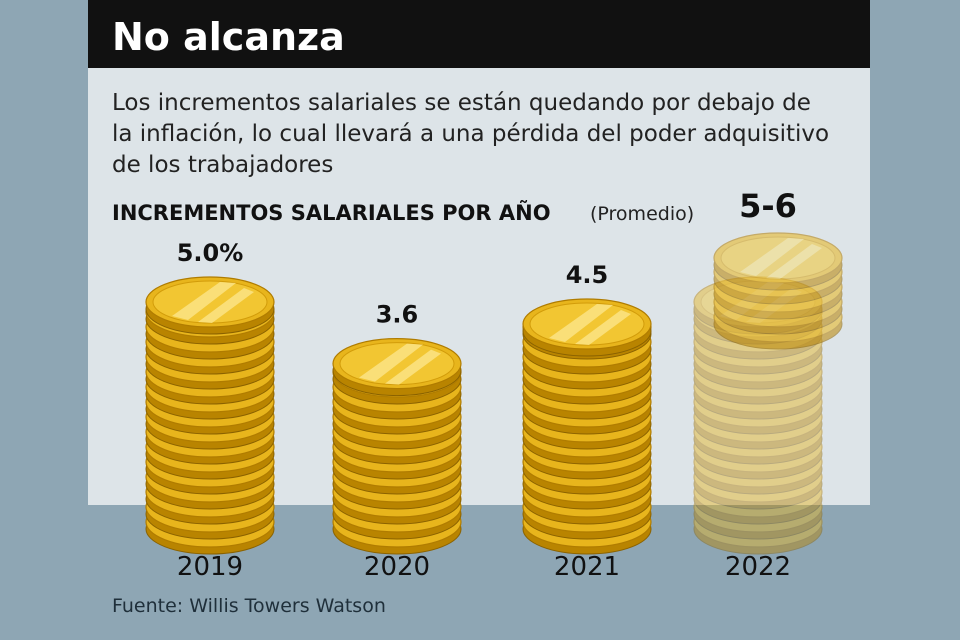 This screenshot has width=960, height=640. What do you see at coordinates (222, 165) in the screenshot?
I see `description-line: de los trabajadores` at bounding box center [222, 165].